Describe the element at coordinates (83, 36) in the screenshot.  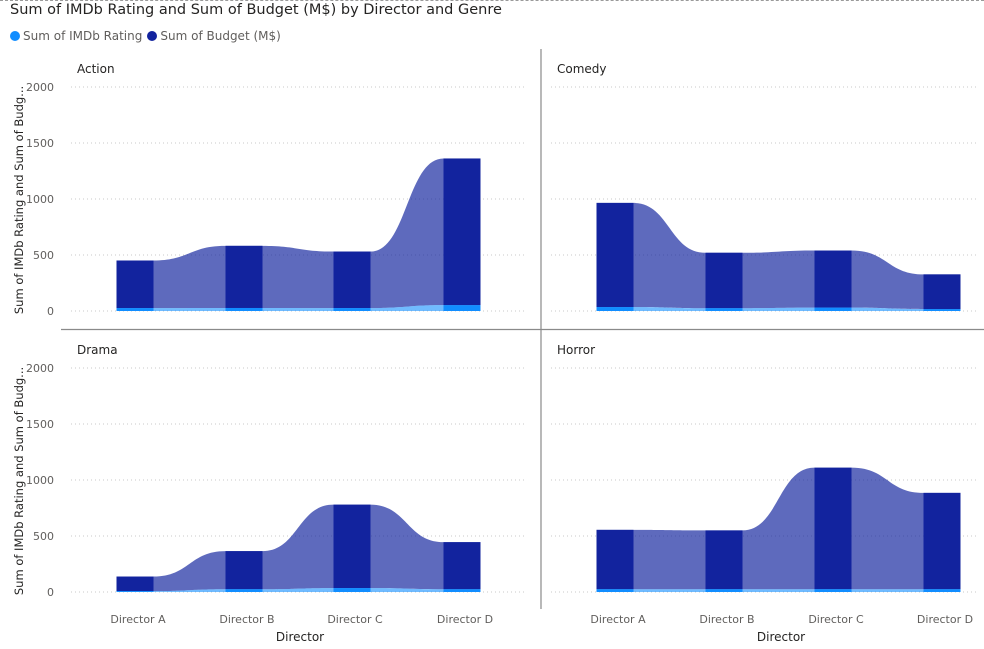
I see `legend-label-imdb-rating: Sum of IMDb Rating` at that location.